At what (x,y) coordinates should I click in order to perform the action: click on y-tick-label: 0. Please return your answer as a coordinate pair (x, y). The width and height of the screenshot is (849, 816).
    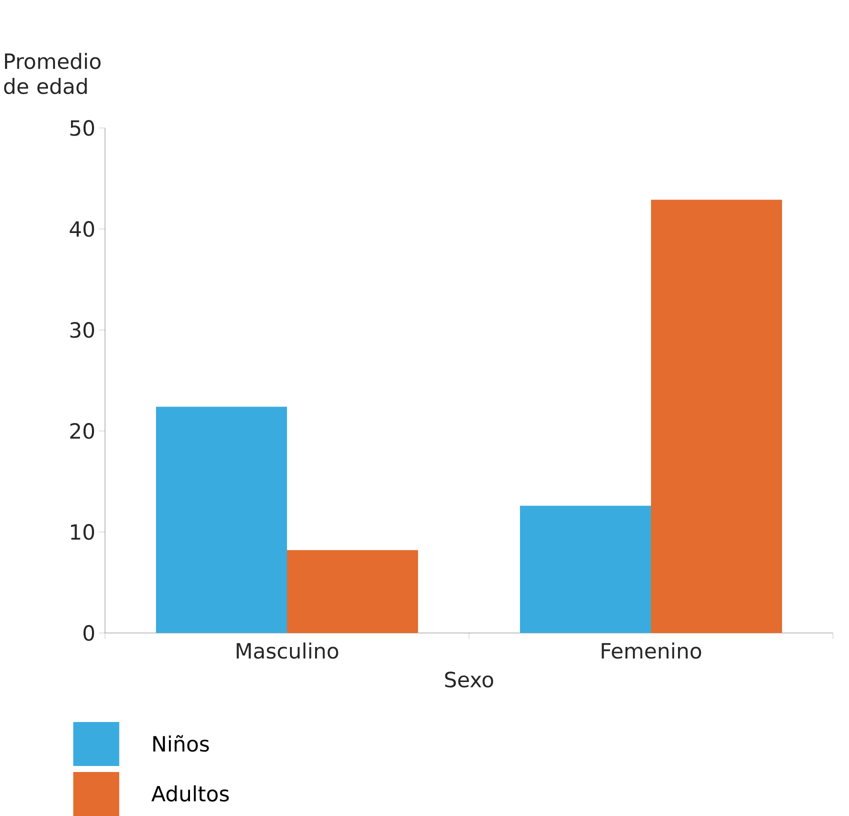
    Looking at the image, I should click on (88, 633).